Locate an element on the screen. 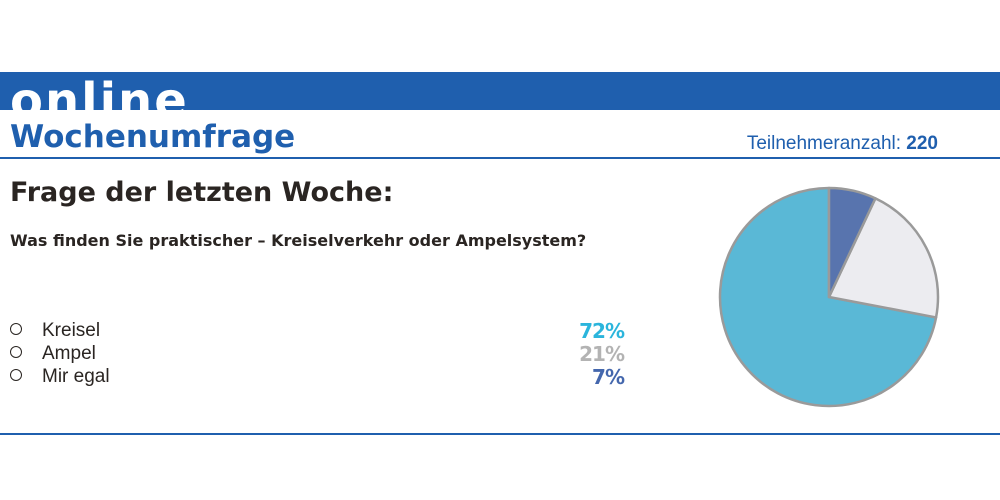 The height and width of the screenshot is (500, 1000). pie-slice-ampel is located at coordinates (883, 258).